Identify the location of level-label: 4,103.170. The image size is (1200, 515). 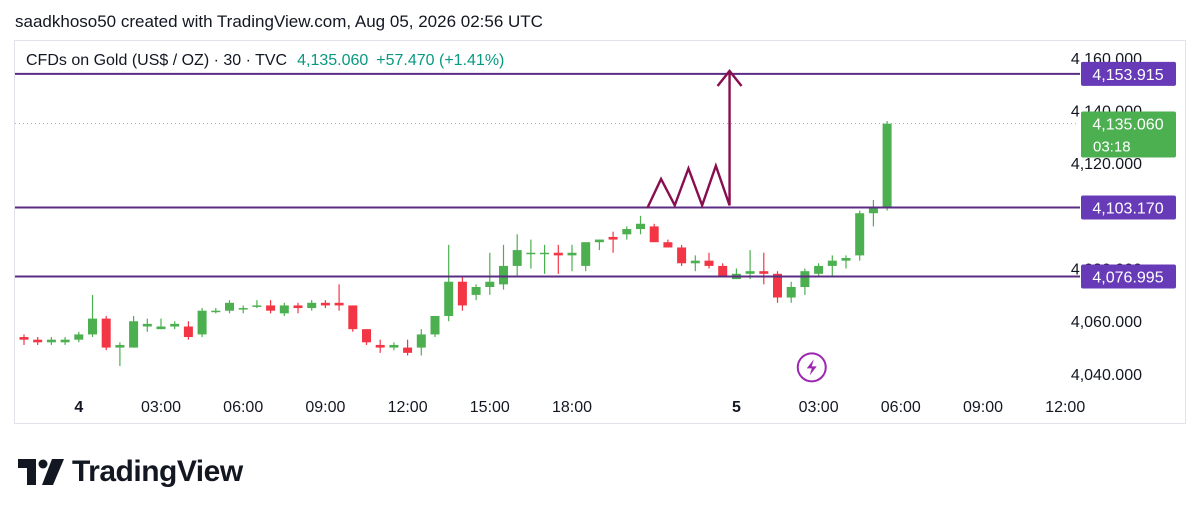
(1127, 209).